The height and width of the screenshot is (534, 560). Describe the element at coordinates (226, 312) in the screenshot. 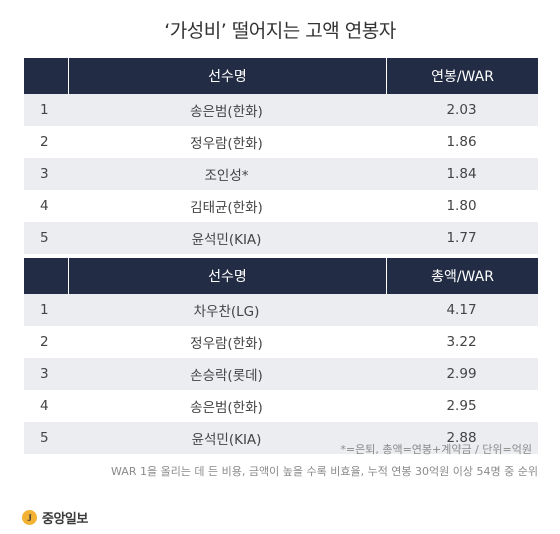

I see `row-player: 차우찬(LG)` at that location.